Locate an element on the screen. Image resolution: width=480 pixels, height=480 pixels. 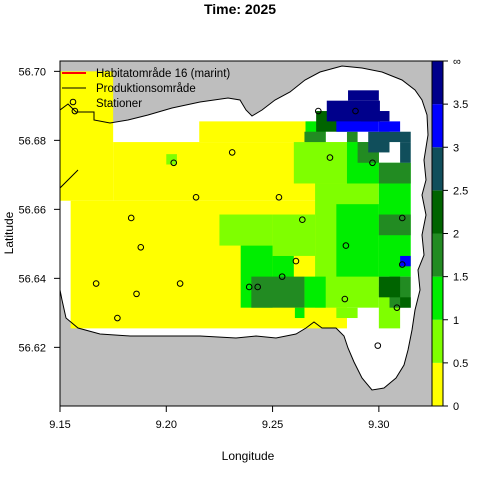
y-axis: 56.62 56.64 56.66 56.68 56.70 is located at coordinates (39, 210).